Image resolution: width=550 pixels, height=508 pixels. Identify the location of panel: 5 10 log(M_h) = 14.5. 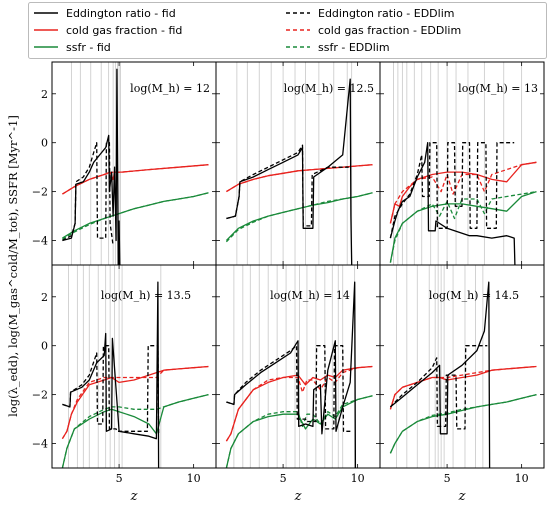
(462, 374).